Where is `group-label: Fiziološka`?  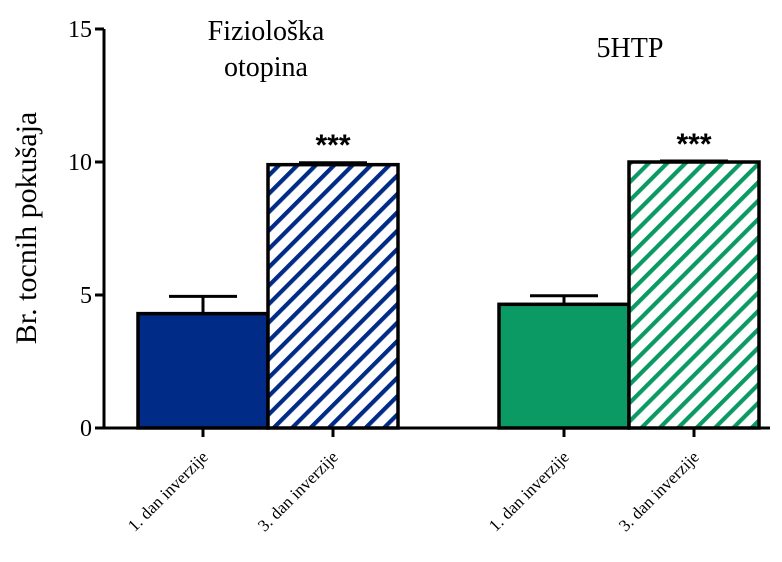
group-label: Fiziološka is located at coordinates (266, 31).